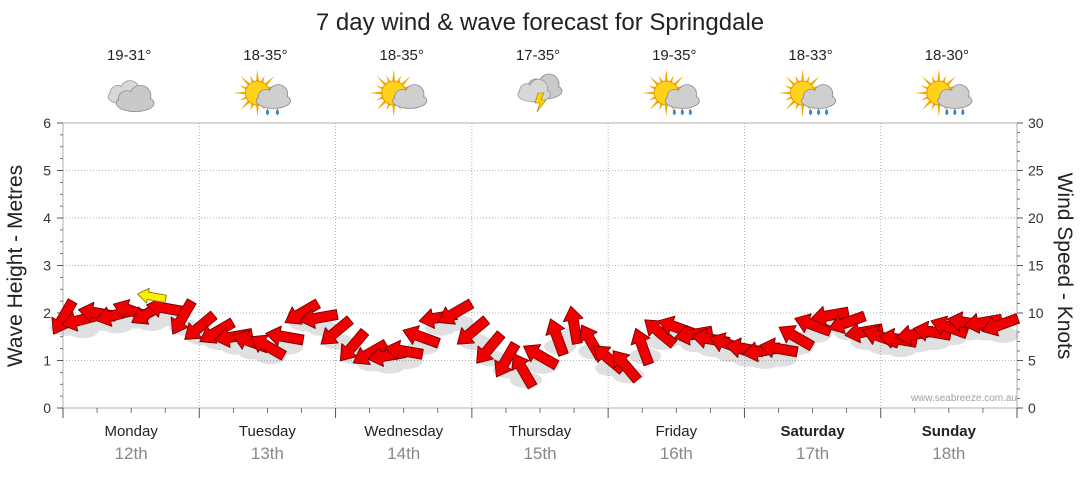 Image resolution: width=1080 pixels, height=480 pixels. I want to click on right-axis-ticks: 0 5 10 15 20 25 30, so click(1030, 265).